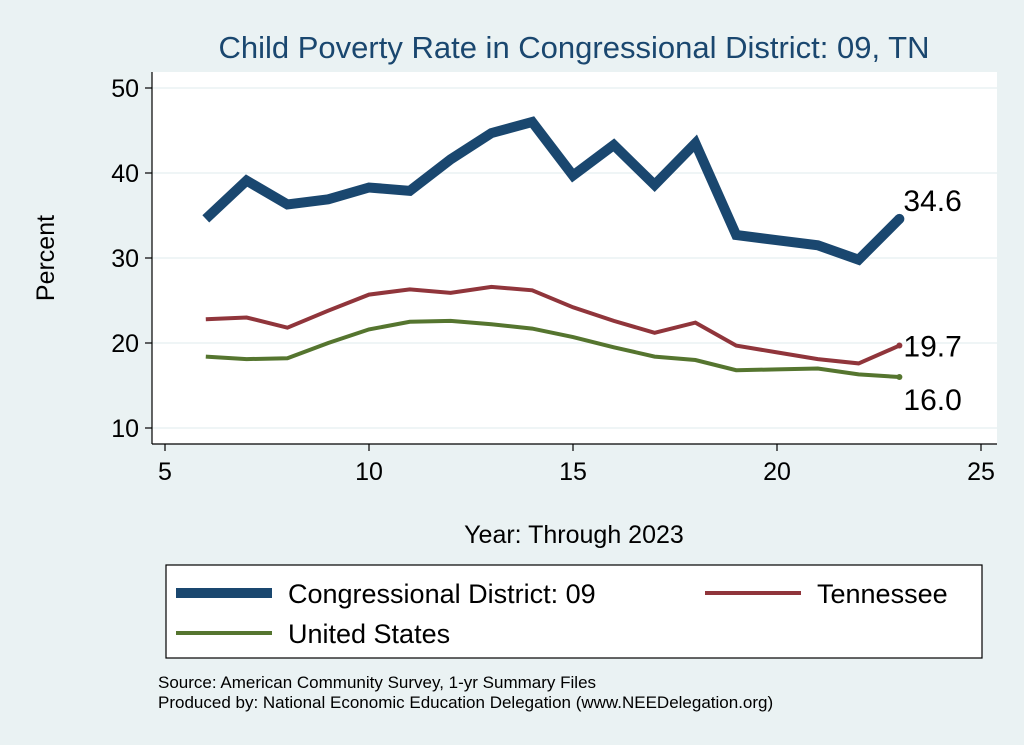 The image size is (1024, 745). Describe the element at coordinates (932, 347) in the screenshot. I see `series-end-label: 19.7` at that location.